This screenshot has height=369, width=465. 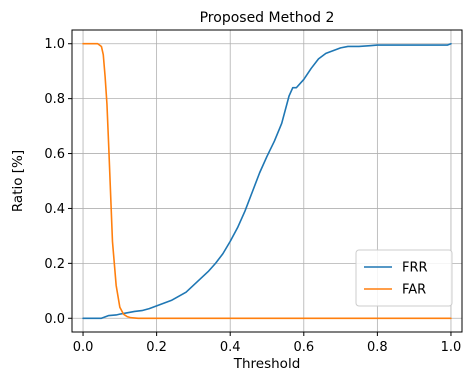 I want to click on legend-label-frr: FRR, so click(x=415, y=268).